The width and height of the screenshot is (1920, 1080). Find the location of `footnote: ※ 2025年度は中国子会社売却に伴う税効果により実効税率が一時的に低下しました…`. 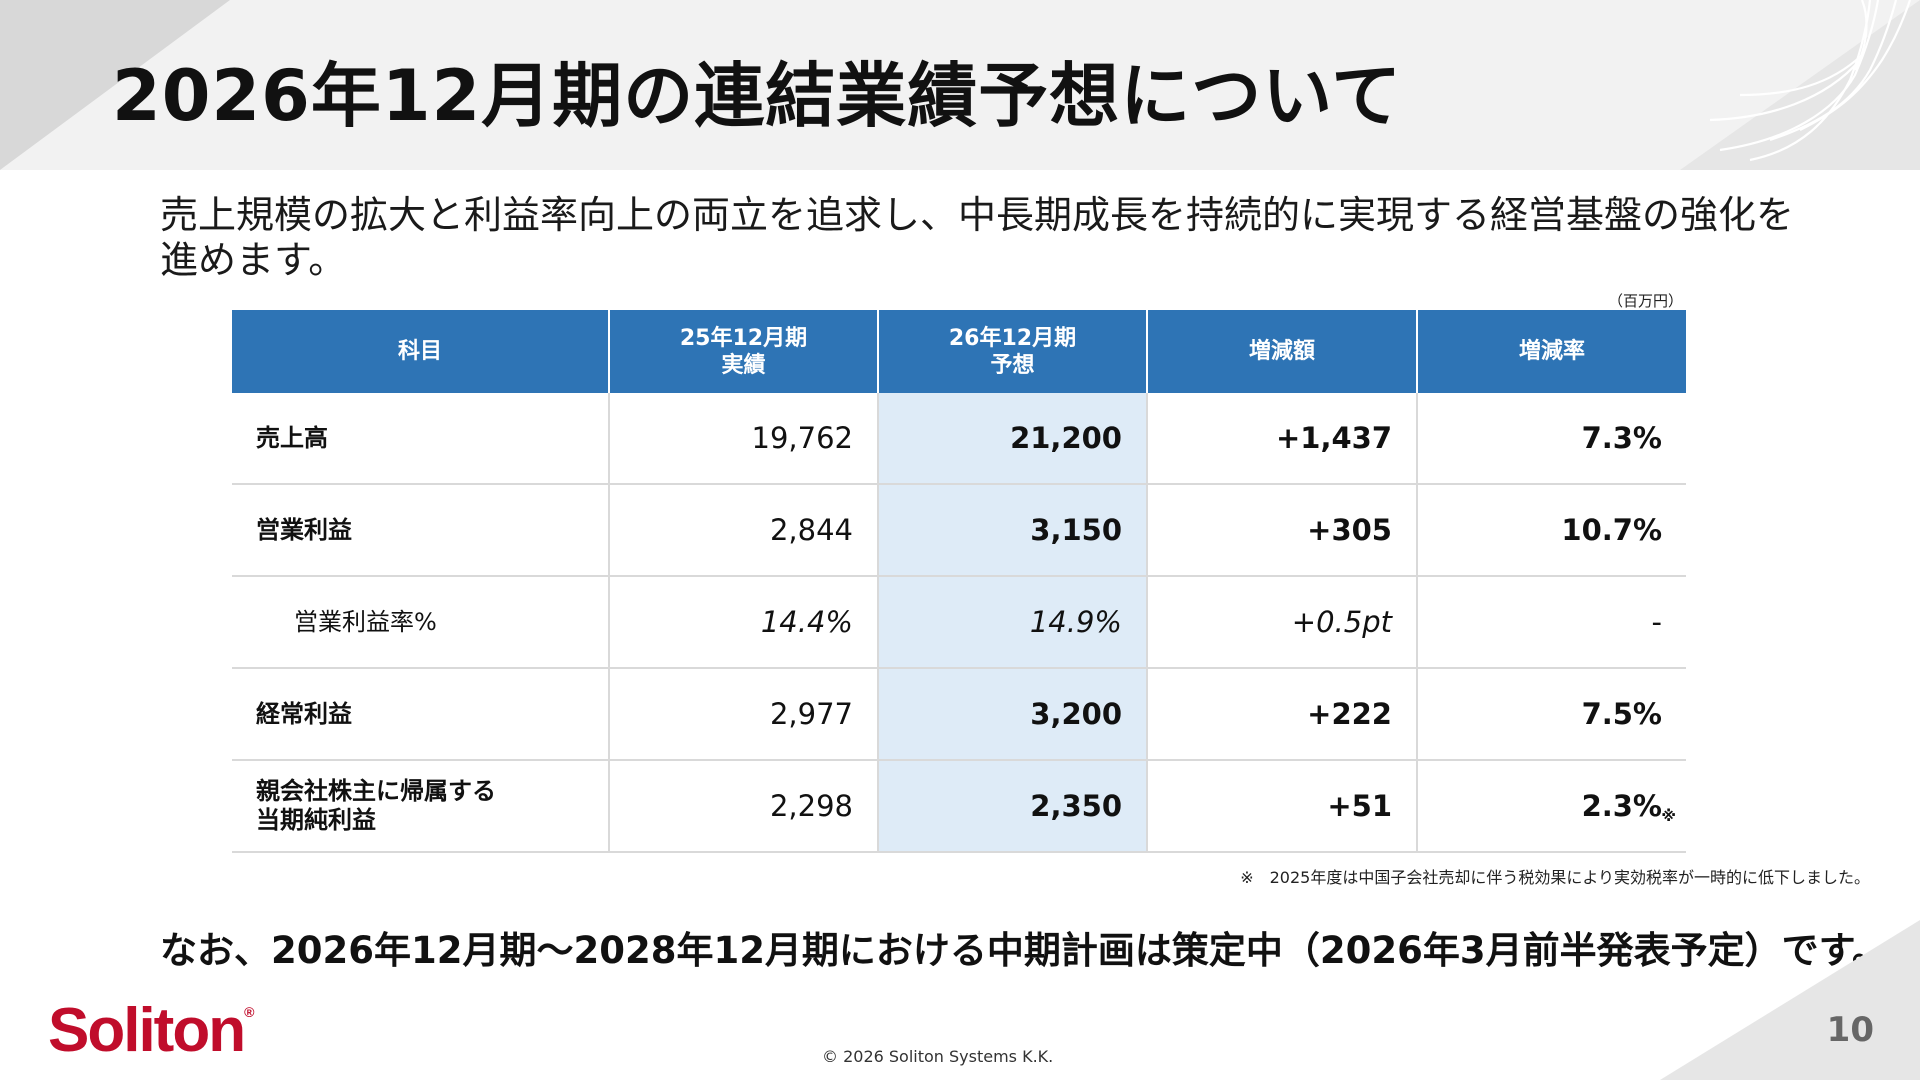

footnote: ※ 2025年度は中国子会社売却に伴う税効果により実効税率が一時的に低下しました… is located at coordinates (1555, 877).